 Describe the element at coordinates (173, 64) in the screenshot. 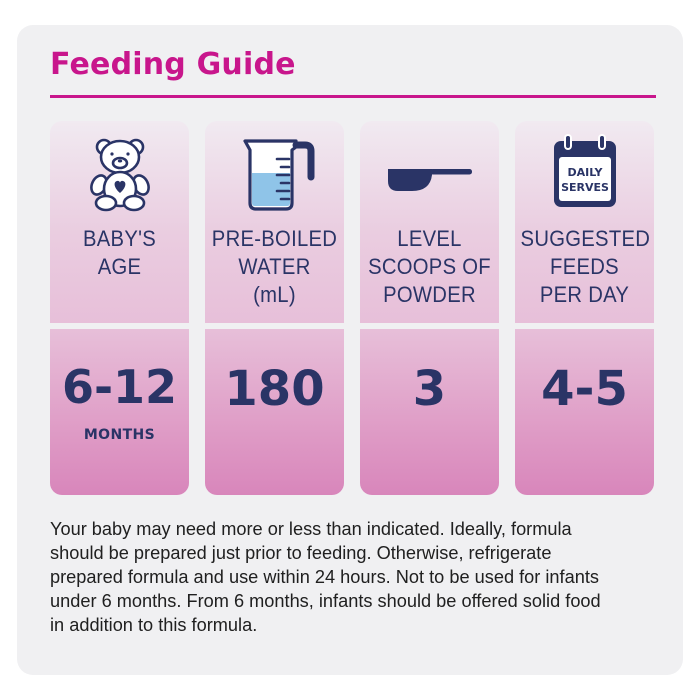

I see `page-title: Feeding Guide` at that location.